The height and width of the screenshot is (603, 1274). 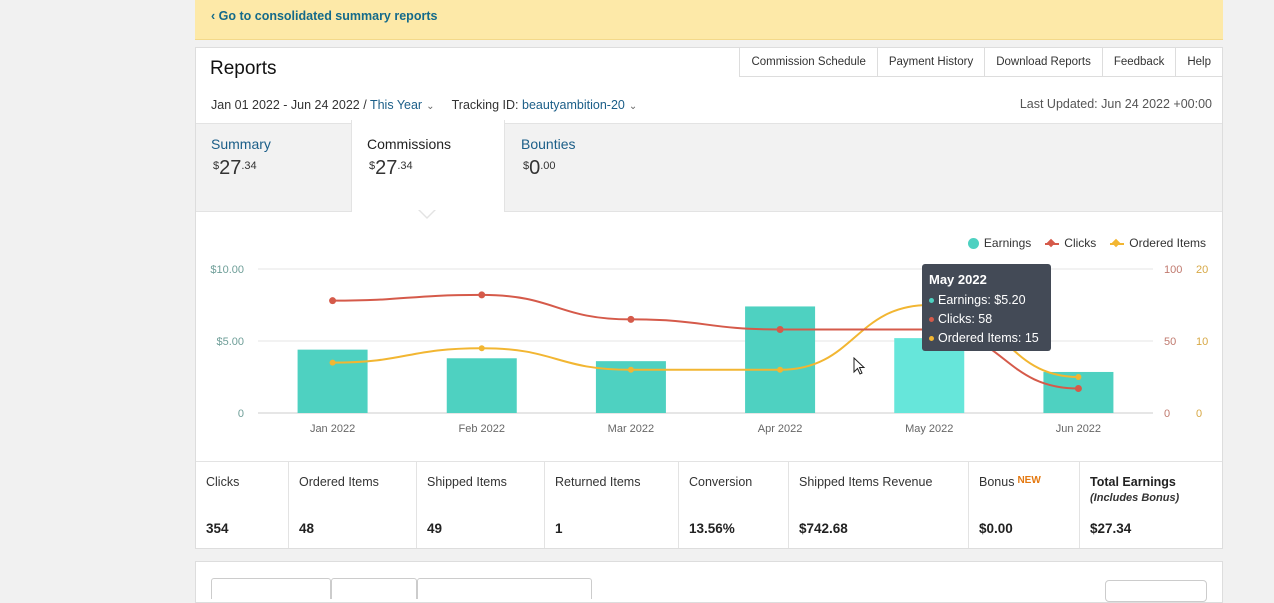 I want to click on active-tab-pointer-fill, so click(x=427, y=213).